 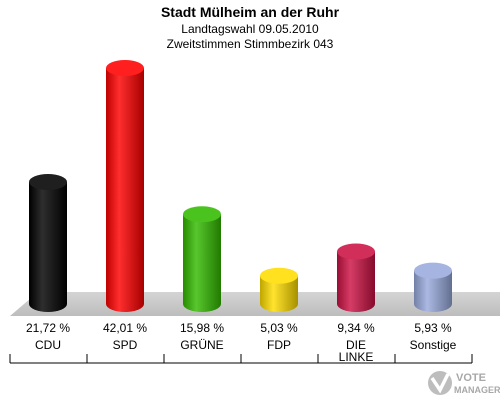 I want to click on value-label: 15,98 %, so click(x=202, y=328).